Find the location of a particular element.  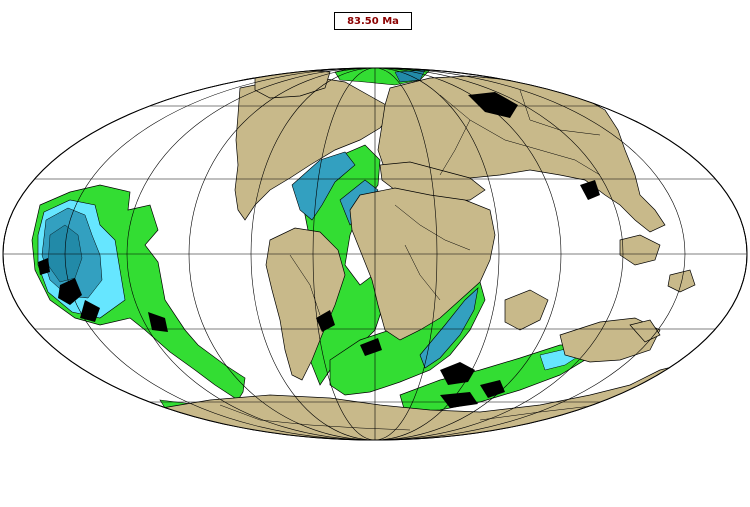

age-label: 83.50 Ma is located at coordinates (373, 21).